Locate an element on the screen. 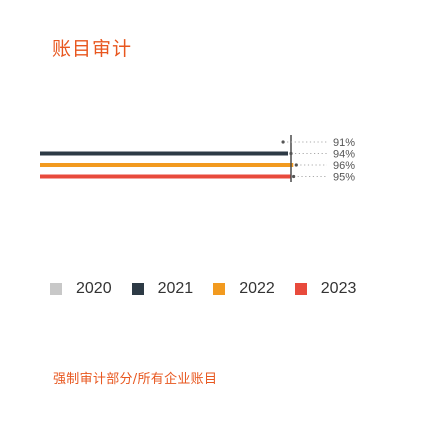  legend-item-2021: 2021 is located at coordinates (162, 289).